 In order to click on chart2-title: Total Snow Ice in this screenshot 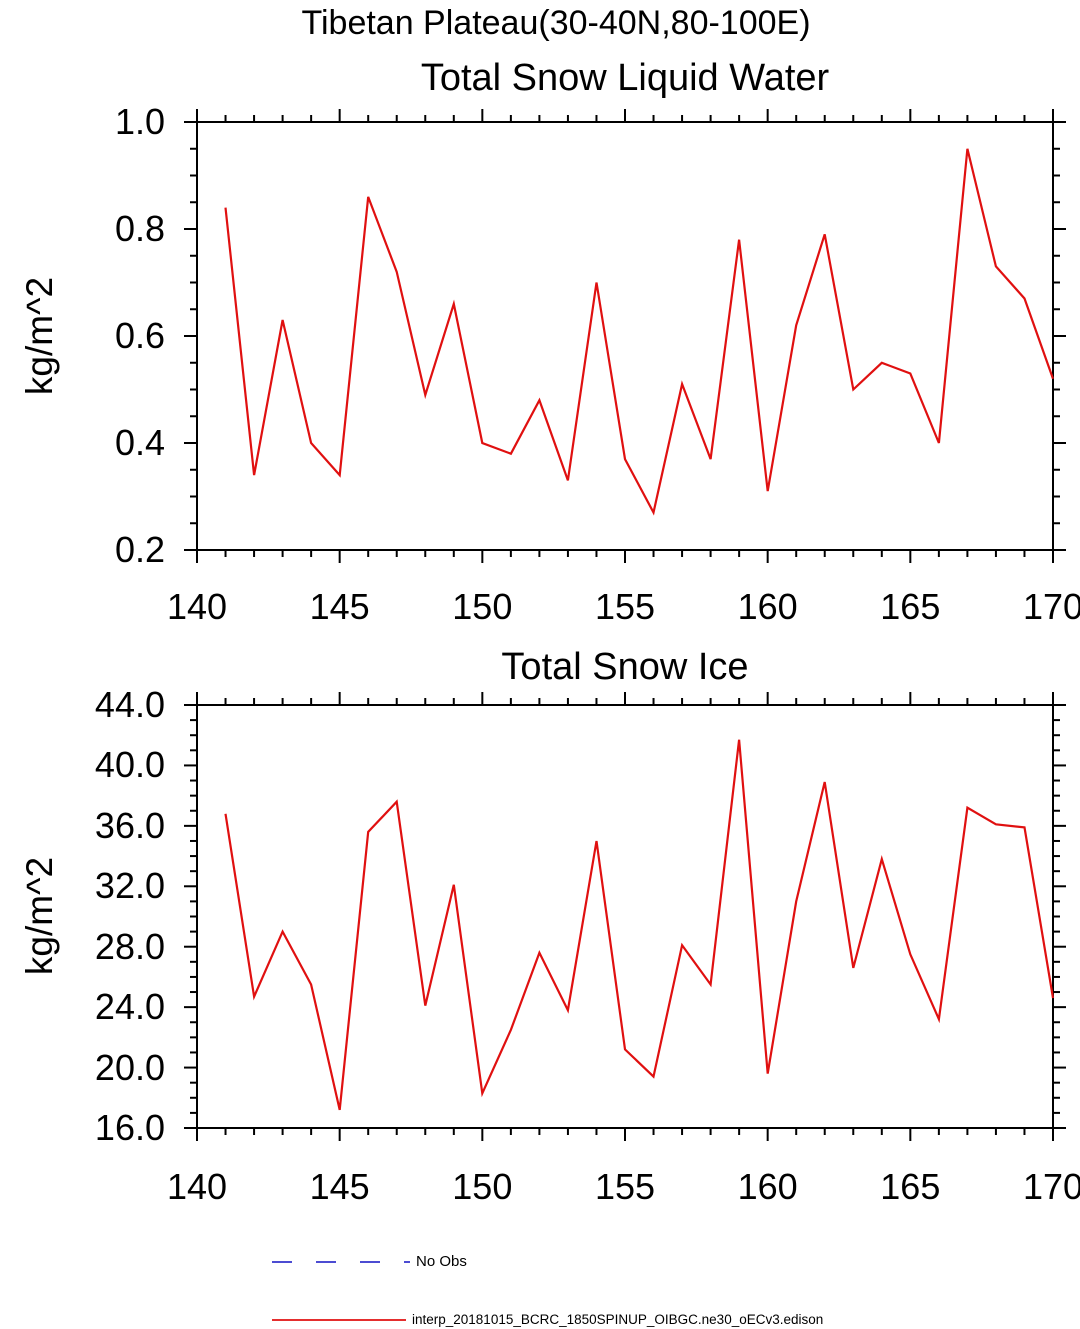, I will do `click(625, 667)`.